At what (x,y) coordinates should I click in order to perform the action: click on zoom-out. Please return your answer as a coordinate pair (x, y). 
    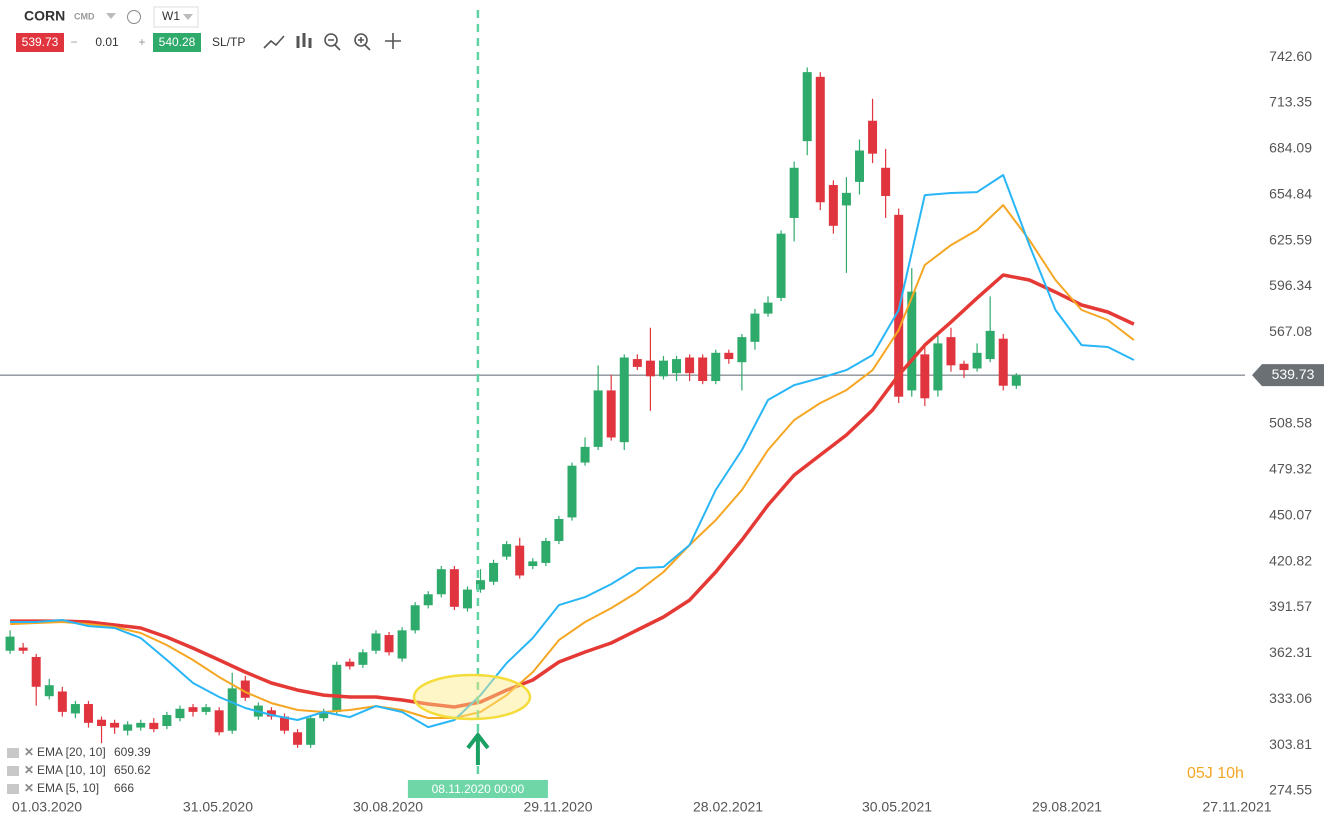
    Looking at the image, I should click on (331, 40).